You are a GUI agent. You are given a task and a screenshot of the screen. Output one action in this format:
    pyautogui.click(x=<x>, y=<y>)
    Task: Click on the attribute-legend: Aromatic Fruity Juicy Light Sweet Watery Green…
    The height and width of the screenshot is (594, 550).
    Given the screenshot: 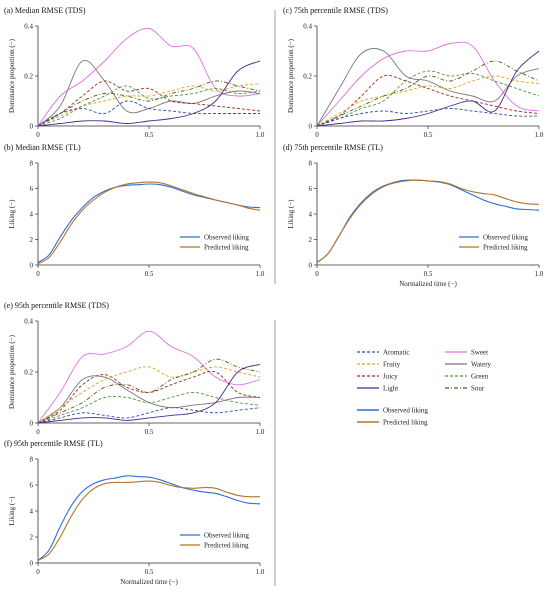 What is the action you would take?
    pyautogui.click(x=424, y=371)
    